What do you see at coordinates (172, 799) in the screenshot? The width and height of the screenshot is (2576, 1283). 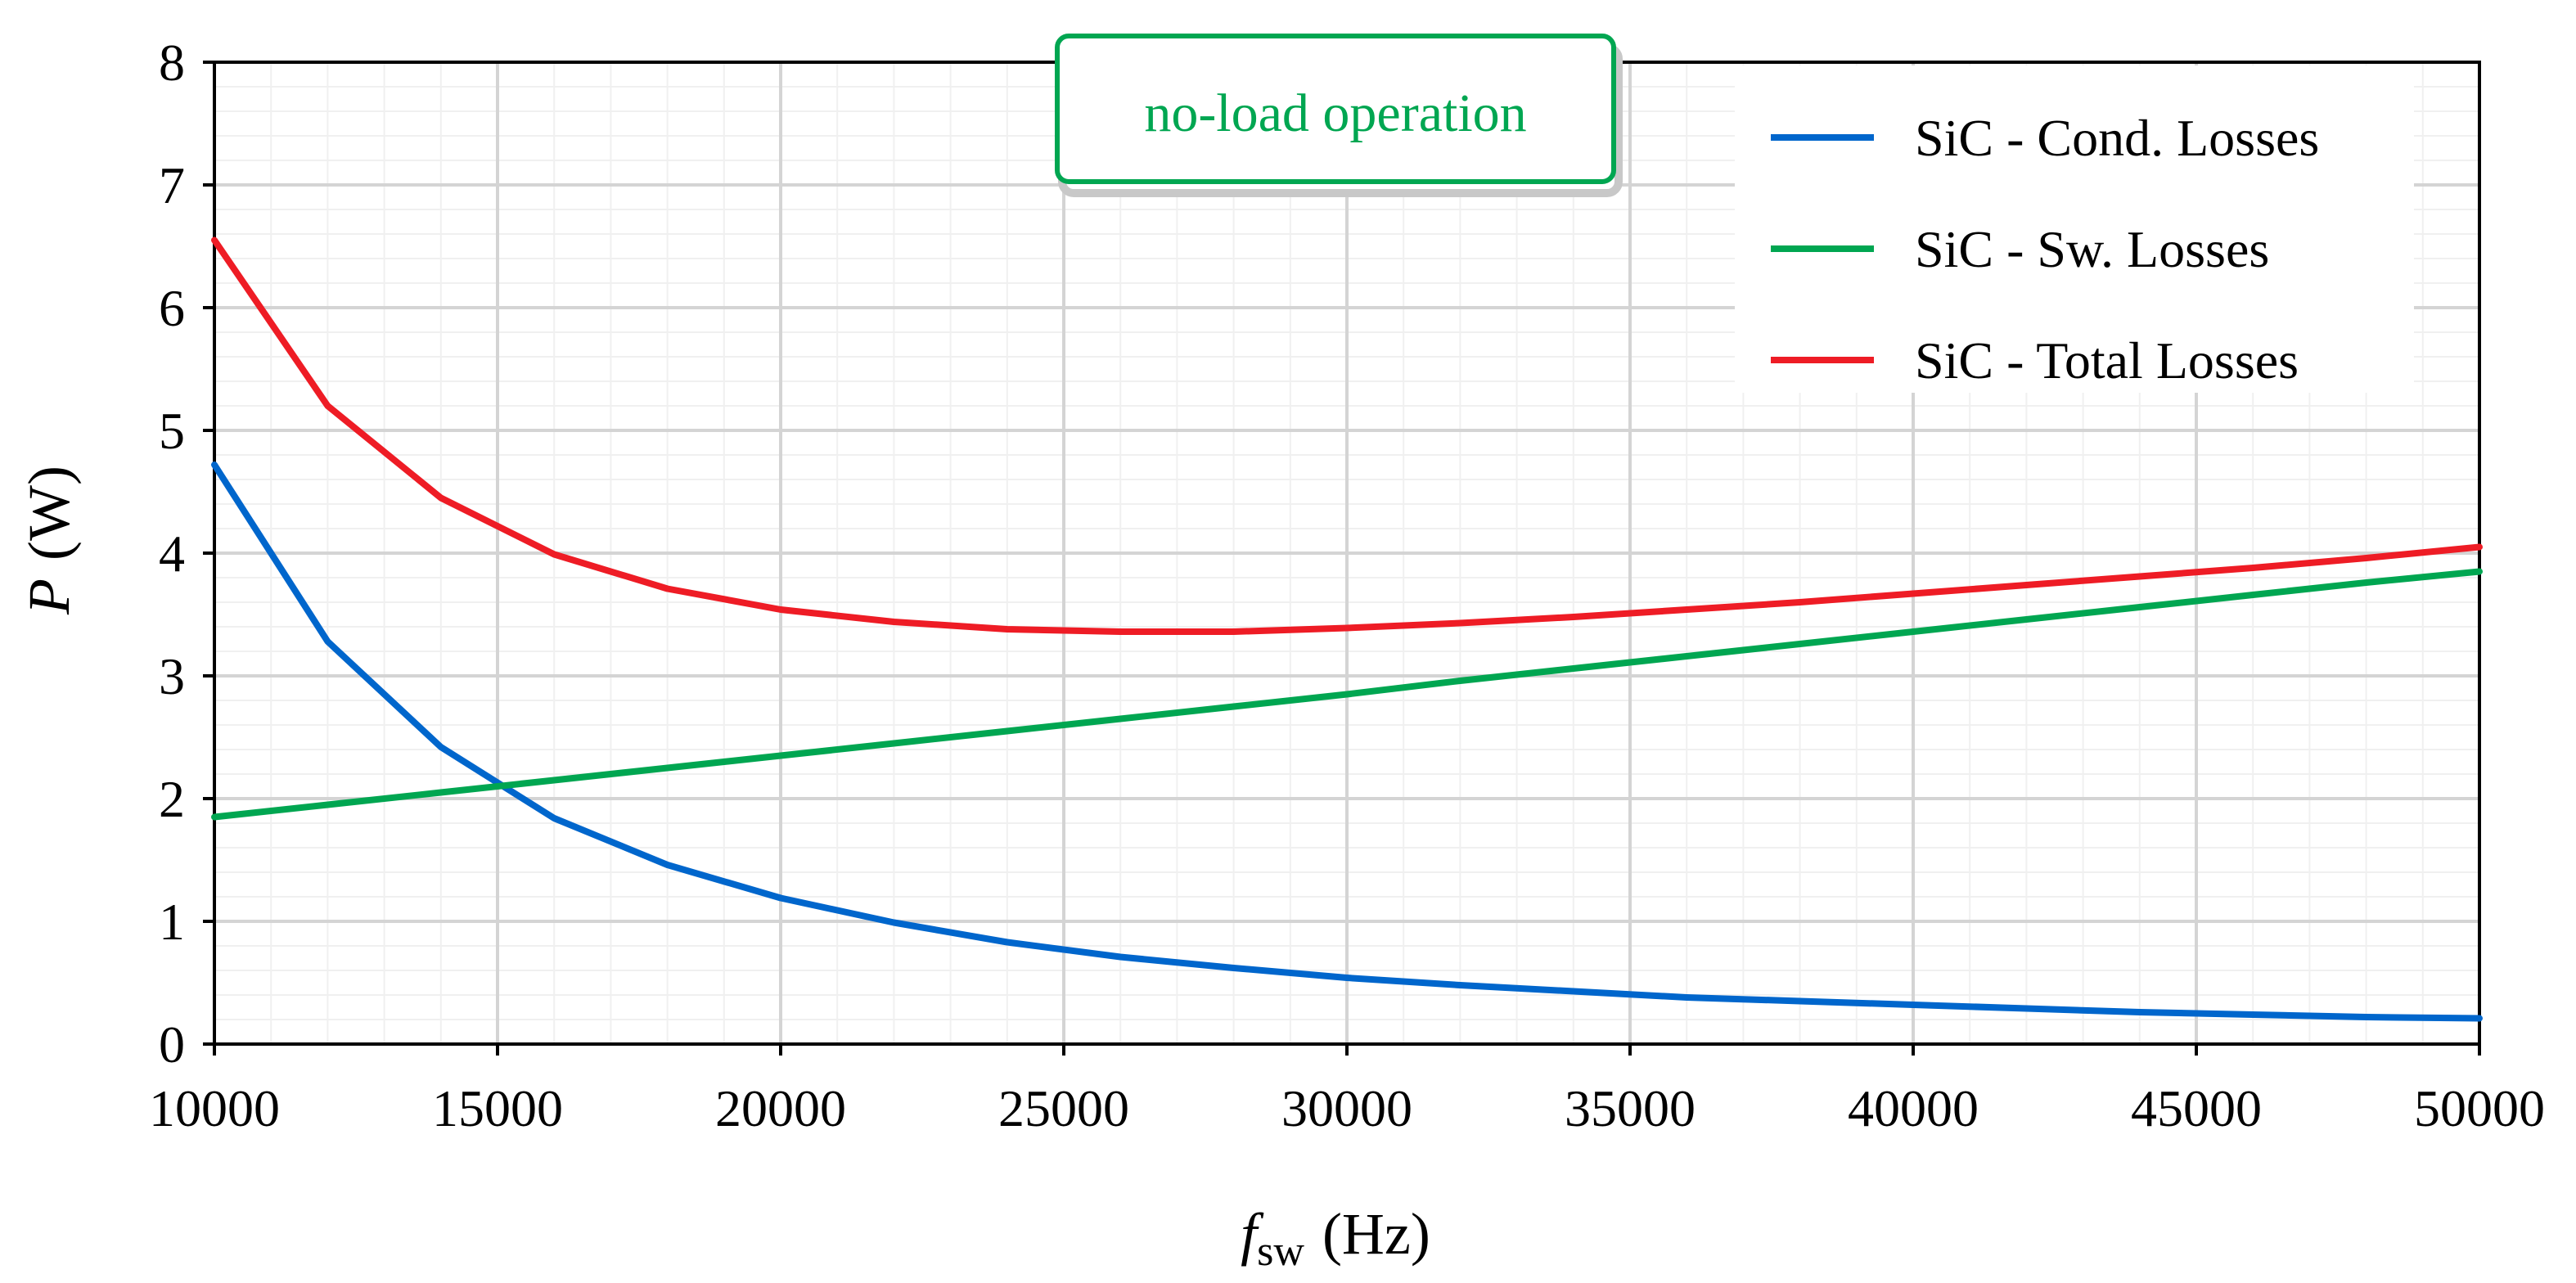 I see `y-tick-label: 2` at bounding box center [172, 799].